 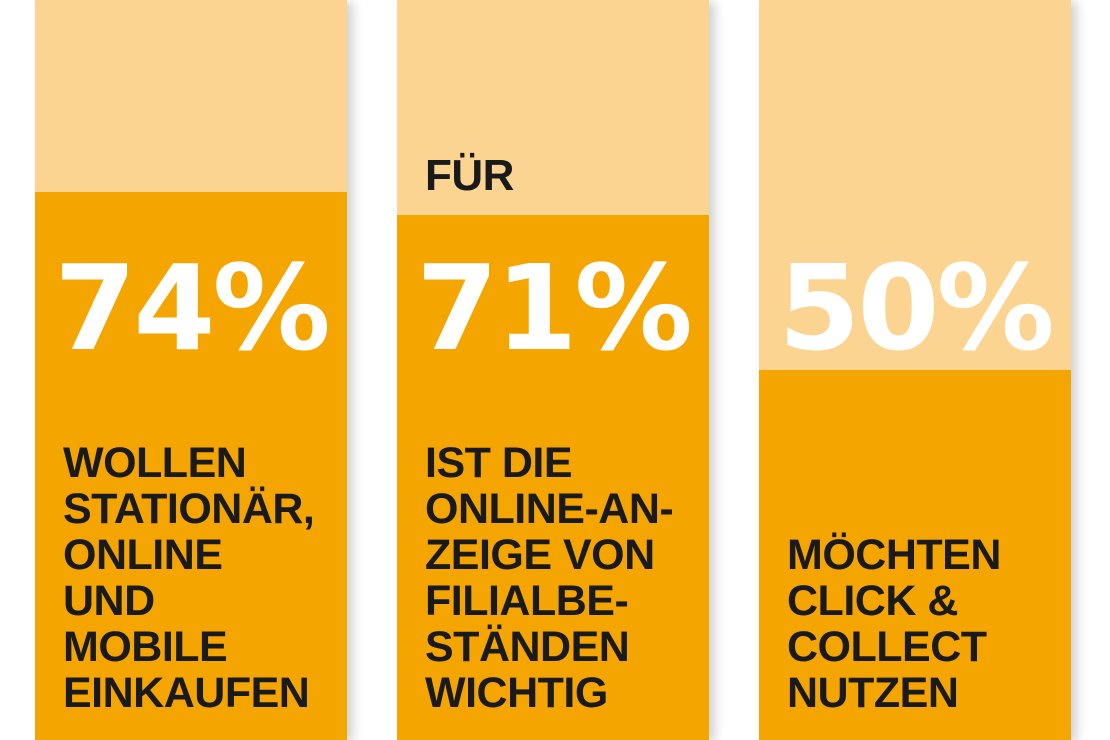 What do you see at coordinates (192, 308) in the screenshot?
I see `bar-percent-label: 74%` at bounding box center [192, 308].